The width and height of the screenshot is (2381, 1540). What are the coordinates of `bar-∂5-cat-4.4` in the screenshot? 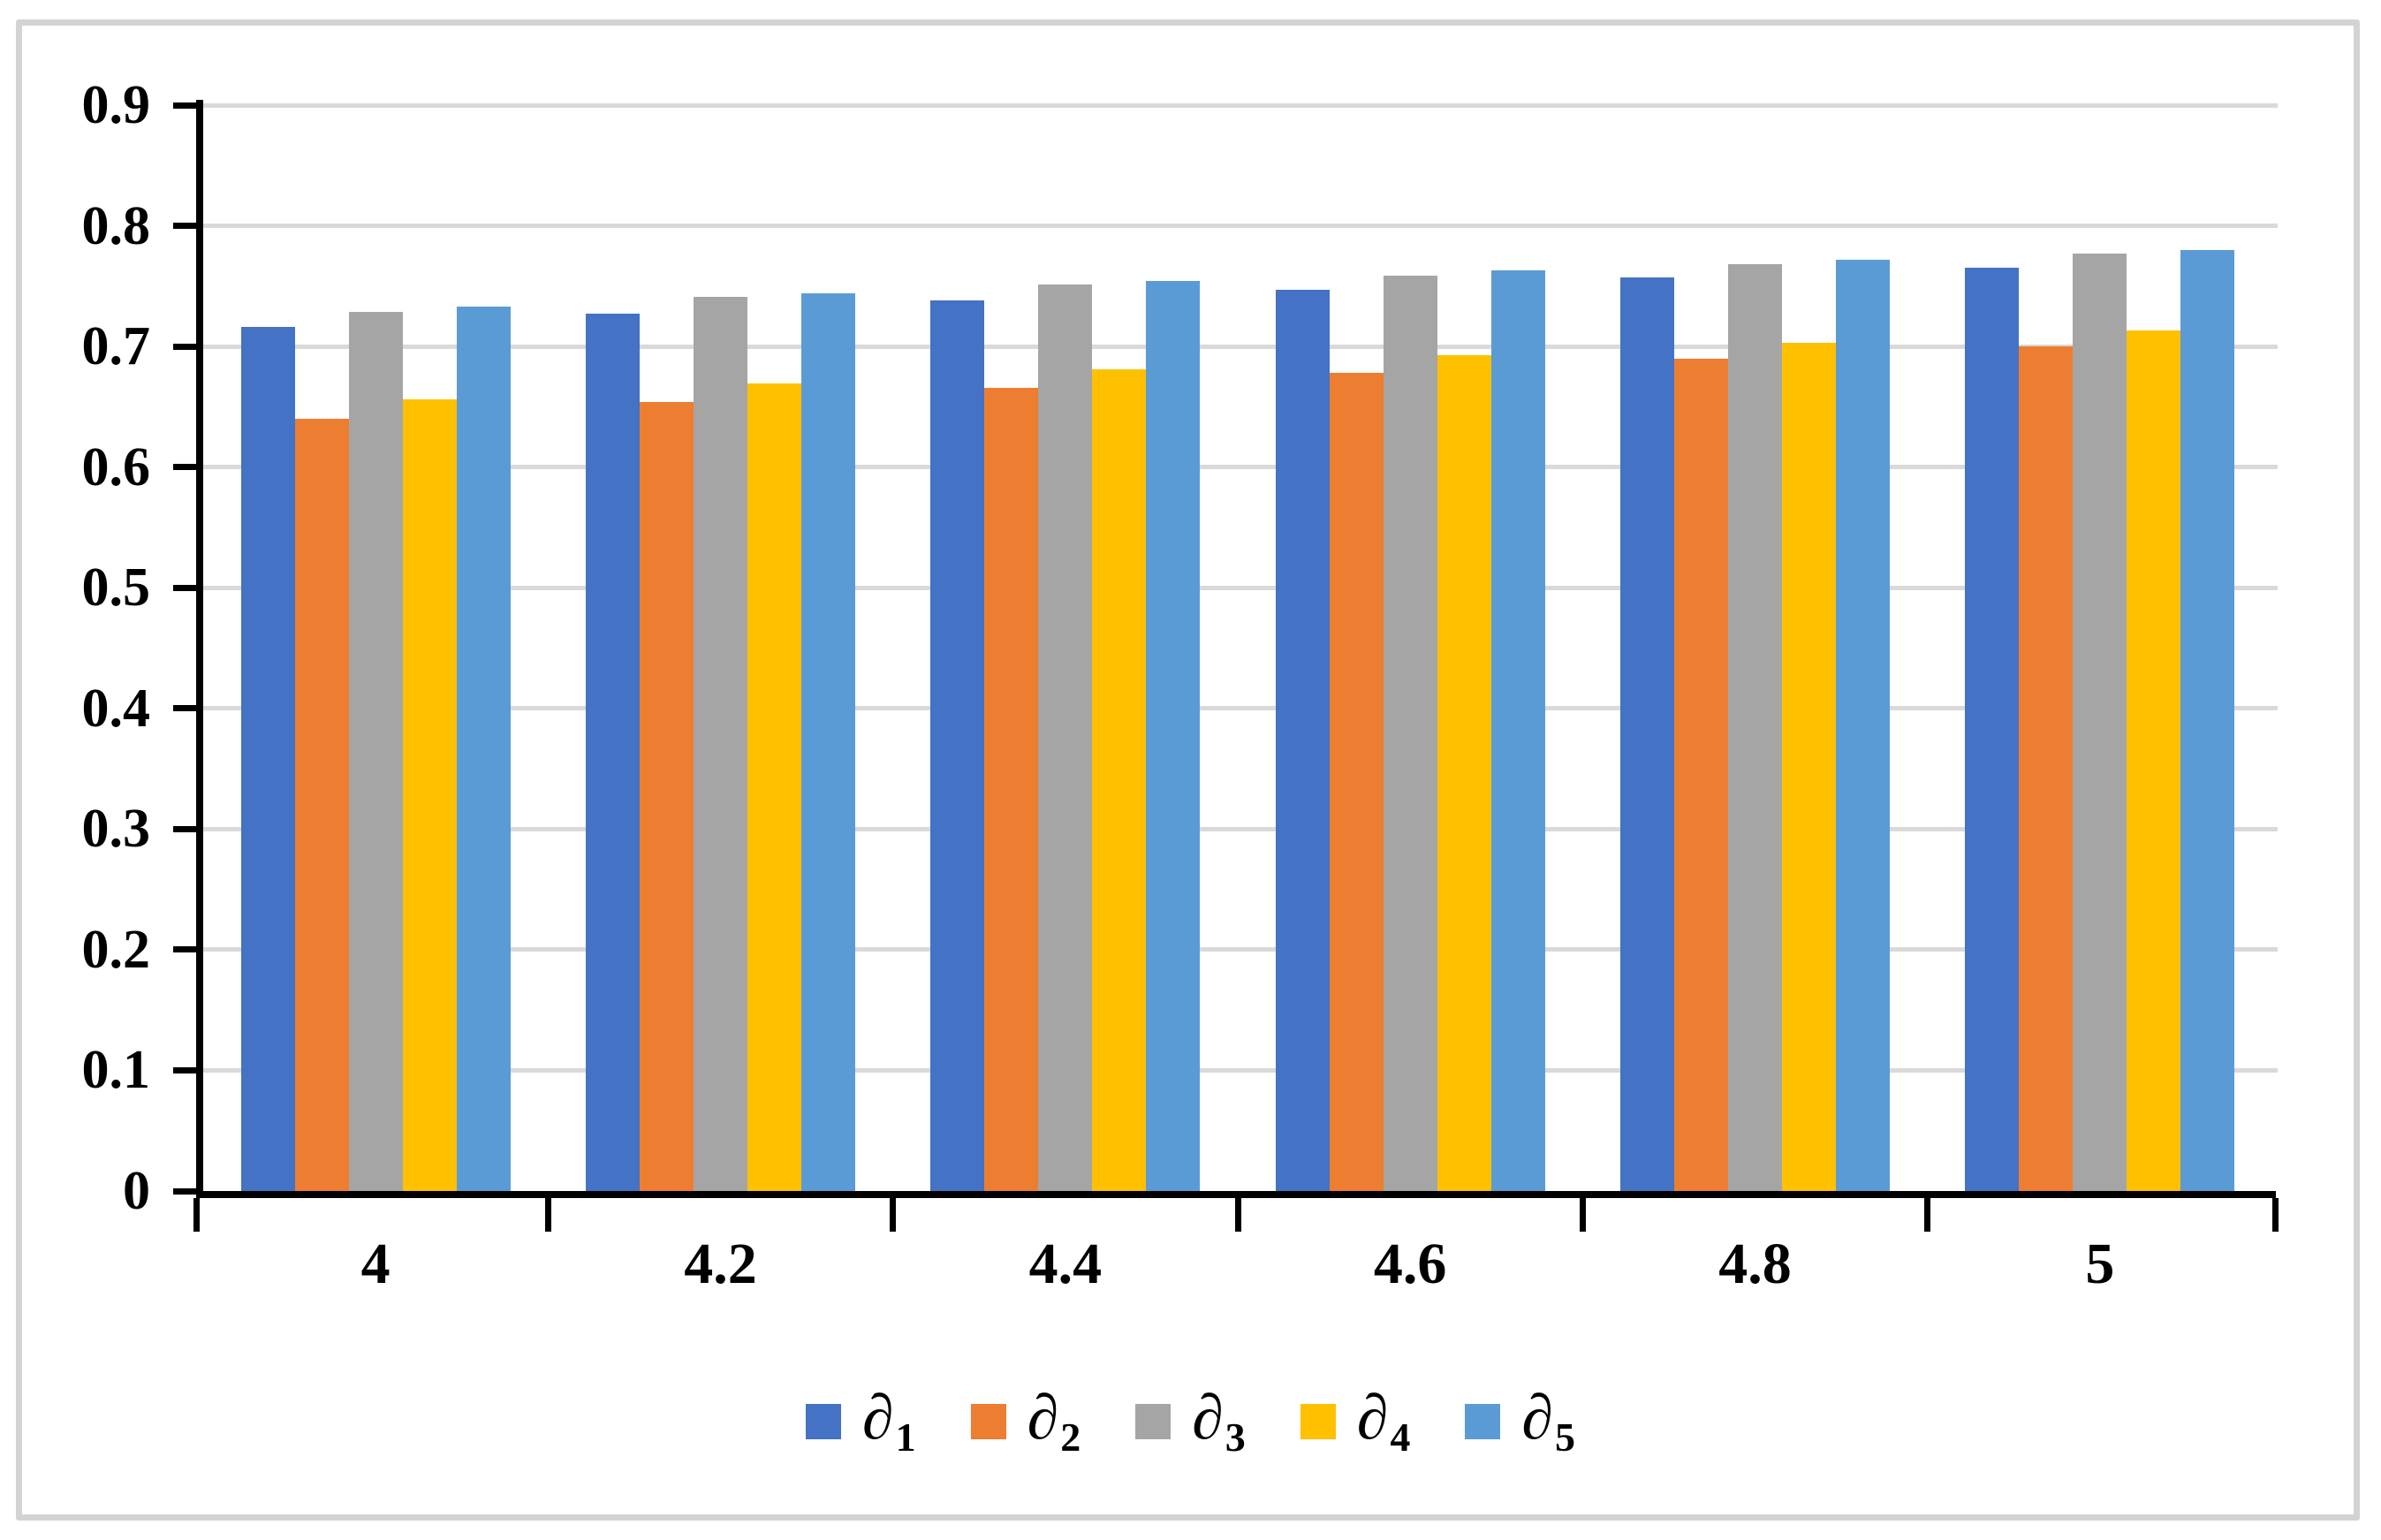 It's located at (1173, 736).